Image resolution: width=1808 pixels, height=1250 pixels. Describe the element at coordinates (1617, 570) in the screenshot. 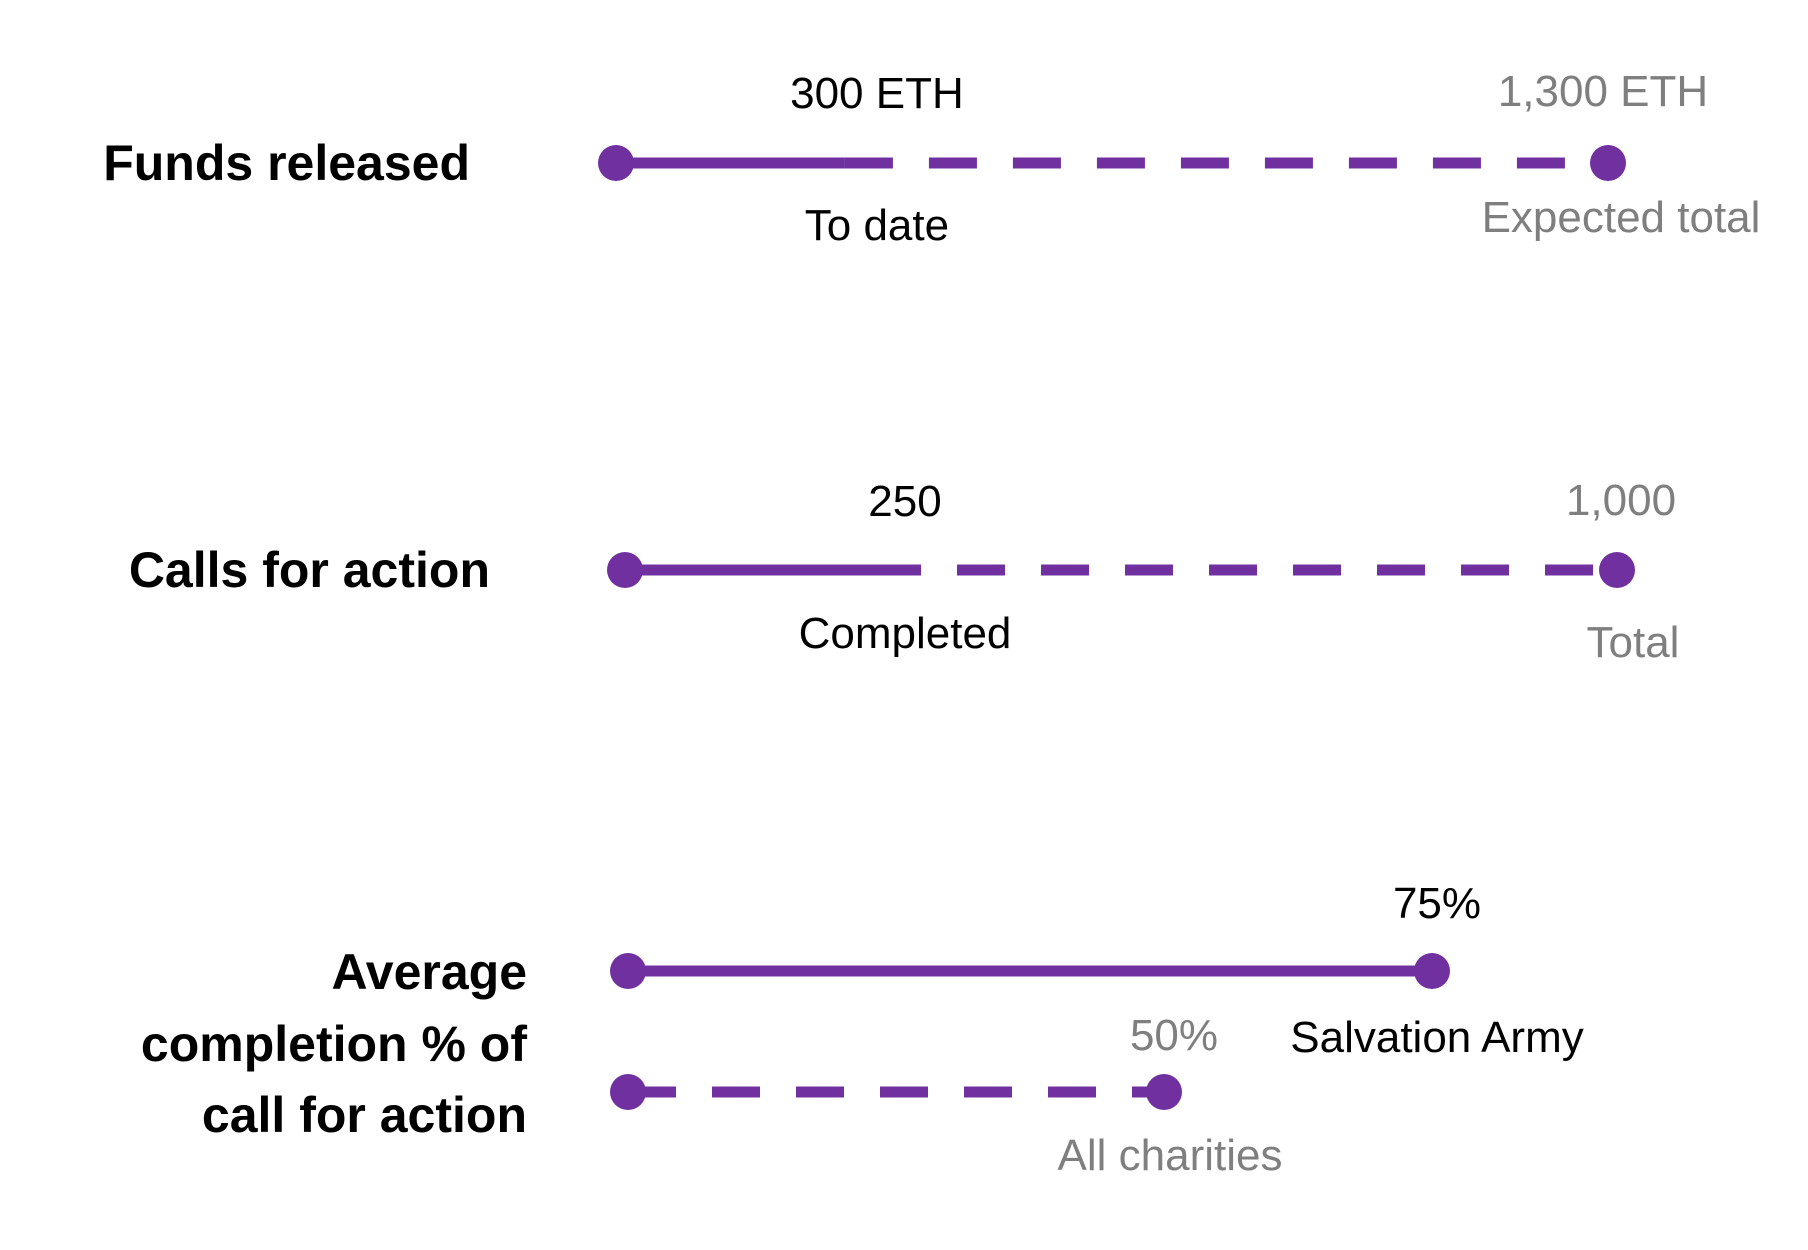

I see `calls-for-action-total-point` at that location.